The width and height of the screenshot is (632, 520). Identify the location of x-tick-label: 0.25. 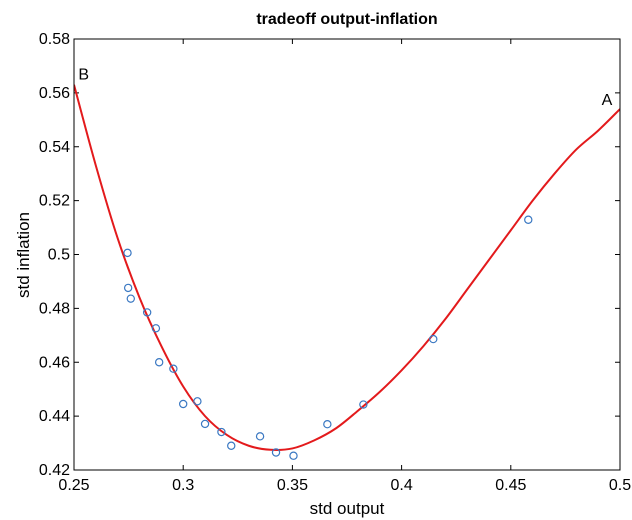
(73, 485).